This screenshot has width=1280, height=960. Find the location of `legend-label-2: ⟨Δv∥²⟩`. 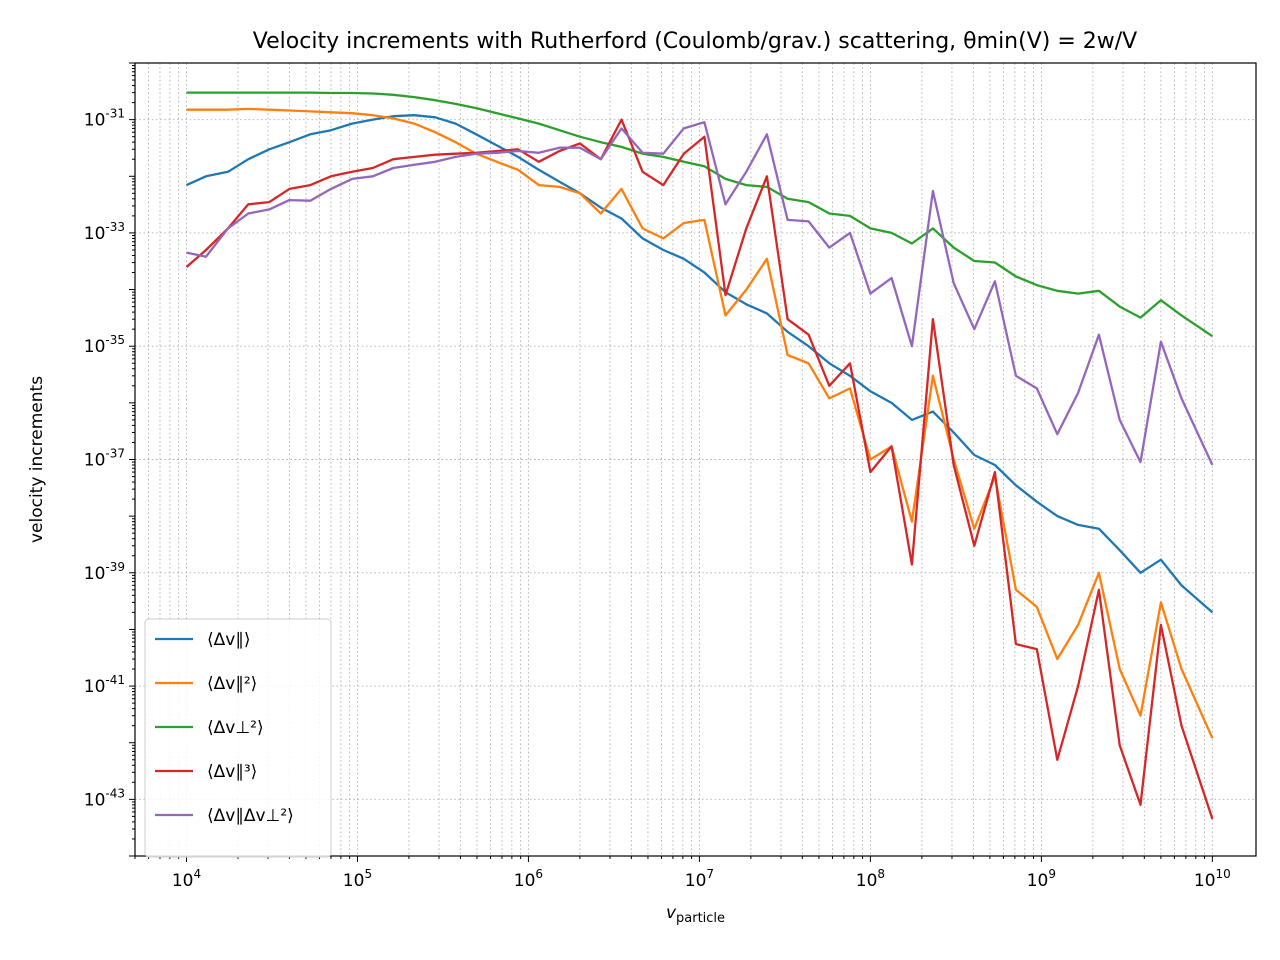

legend-label-2: ⟨Δv∥²⟩ is located at coordinates (232, 684).